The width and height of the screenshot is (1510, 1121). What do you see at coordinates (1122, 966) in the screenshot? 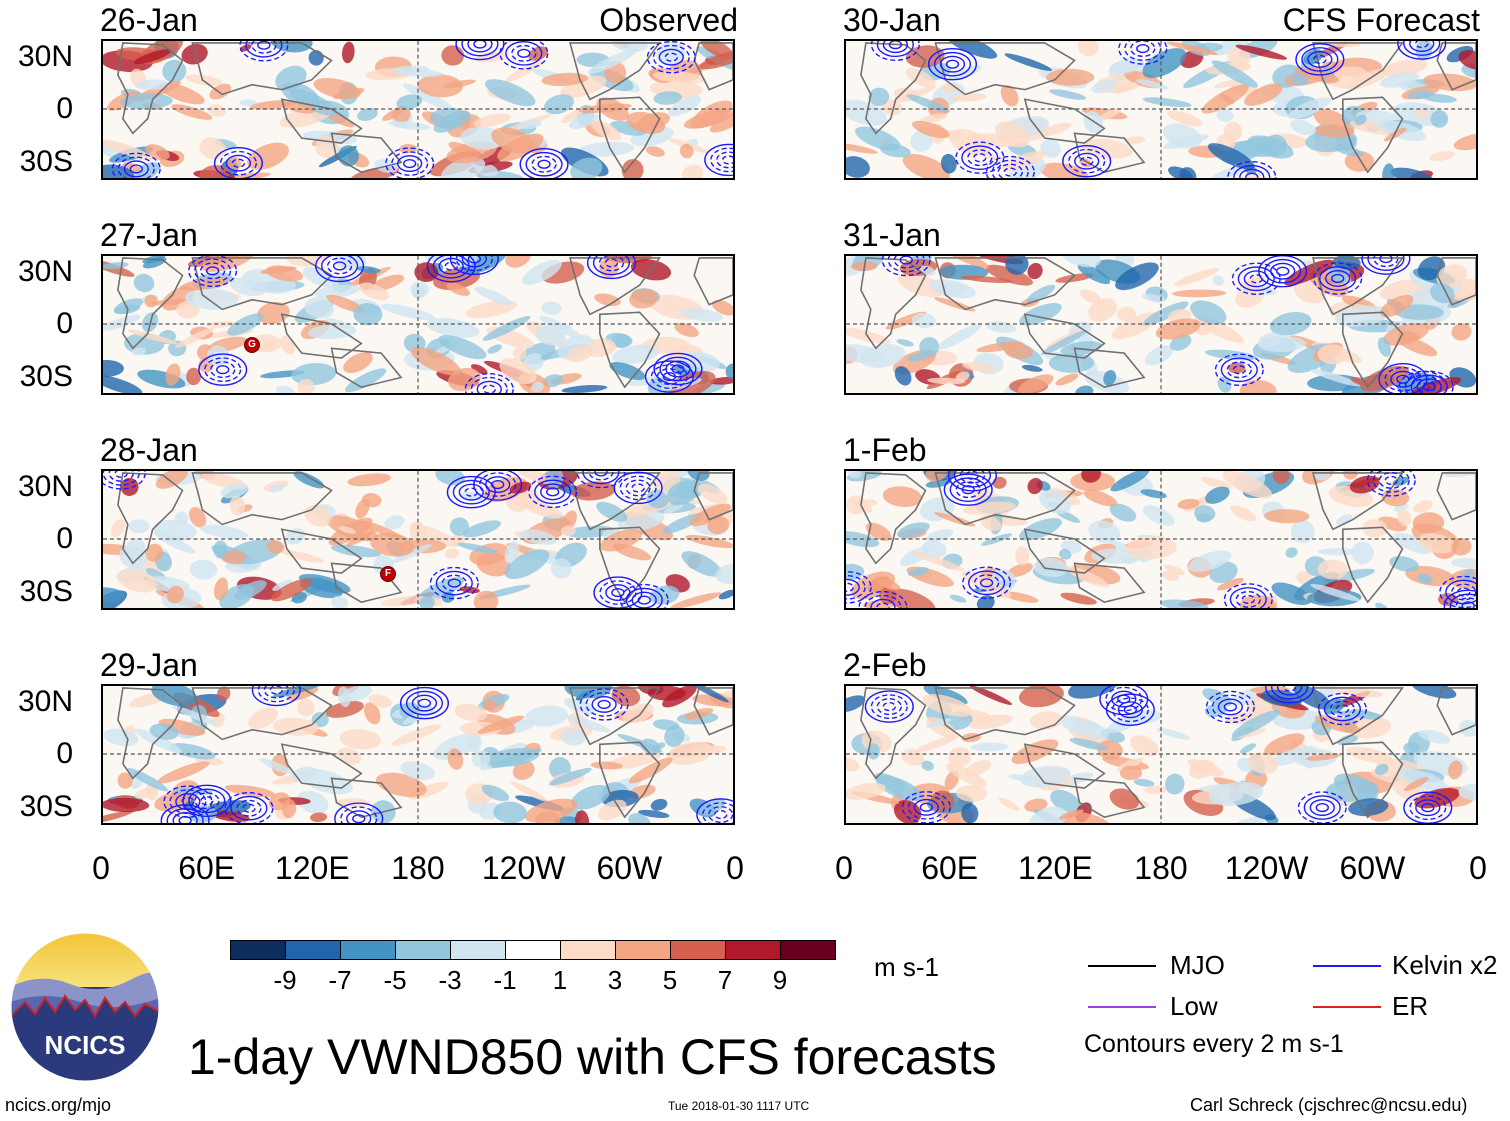
I see `legend-mjo-line` at bounding box center [1122, 966].